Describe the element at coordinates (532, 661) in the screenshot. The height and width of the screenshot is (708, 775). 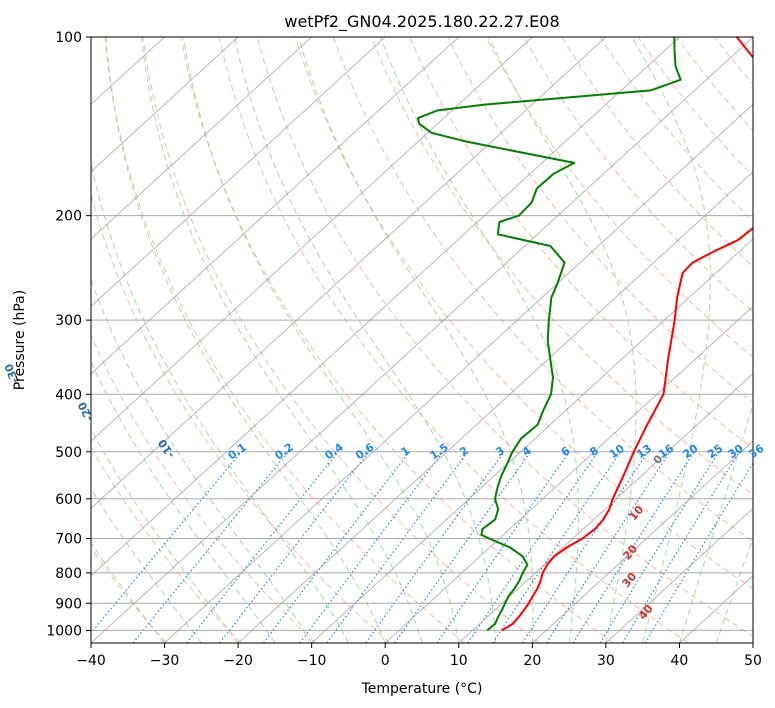
I see `x-tick-label: 20` at that location.